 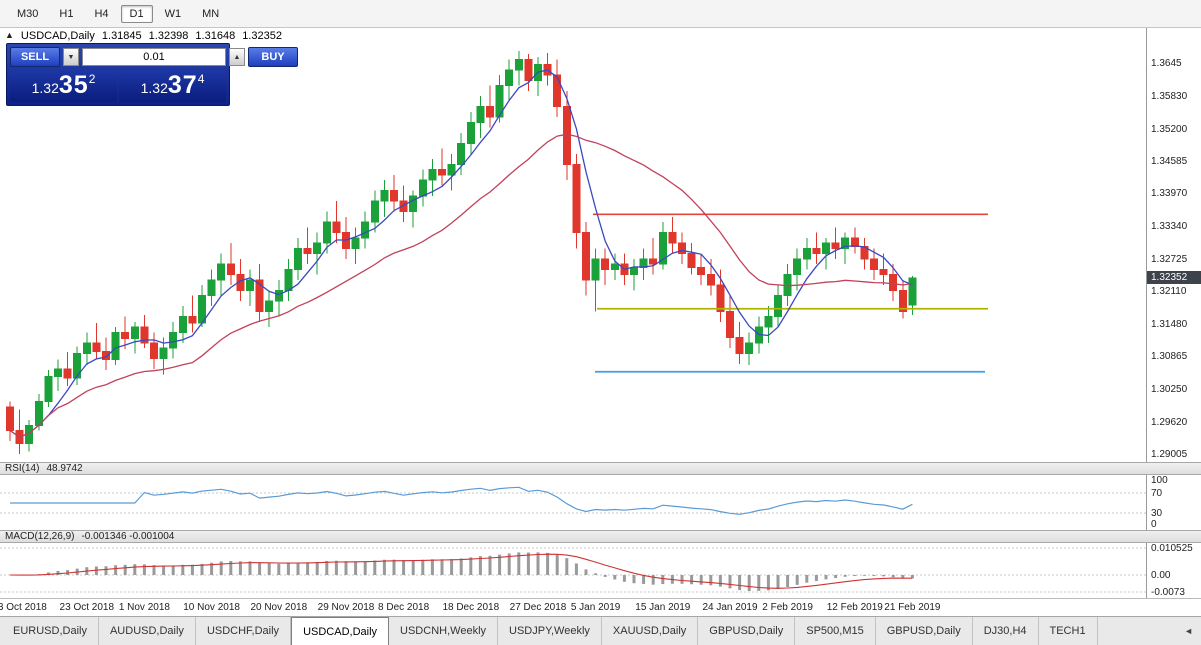 What do you see at coordinates (1168, 592) in the screenshot?
I see `macd-axis-label: -0.0073` at bounding box center [1168, 592].